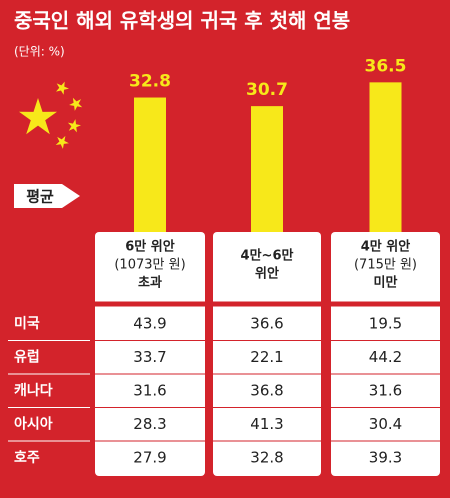 The height and width of the screenshot is (498, 450). What do you see at coordinates (39, 52) in the screenshot?
I see `unit: (단위: %)` at bounding box center [39, 52].